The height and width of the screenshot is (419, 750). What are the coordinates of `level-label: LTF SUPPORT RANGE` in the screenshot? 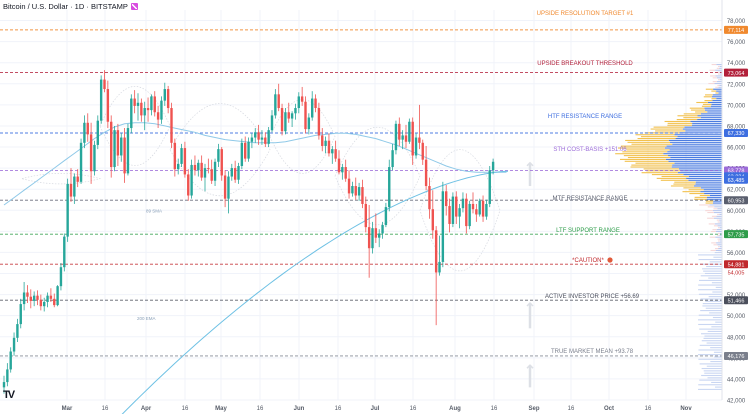 It's located at (588, 231).